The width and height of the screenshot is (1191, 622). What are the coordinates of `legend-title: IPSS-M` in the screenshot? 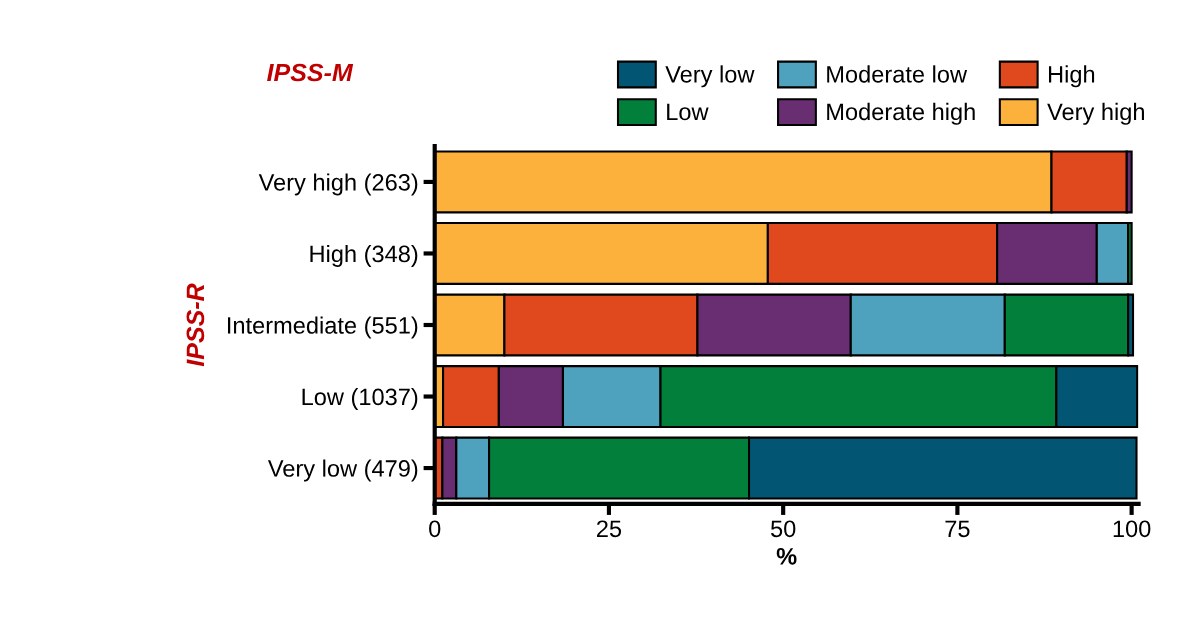 It's located at (310, 72).